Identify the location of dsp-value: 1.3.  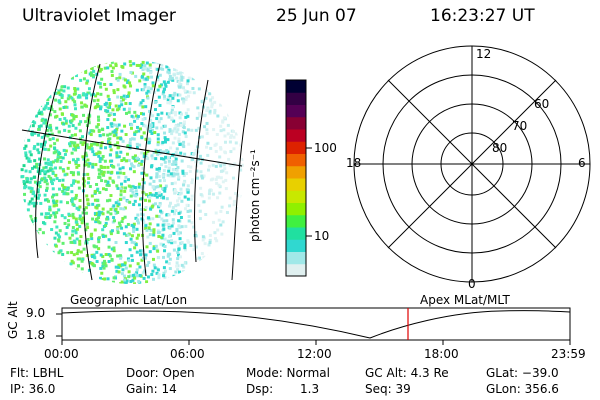
(310, 389).